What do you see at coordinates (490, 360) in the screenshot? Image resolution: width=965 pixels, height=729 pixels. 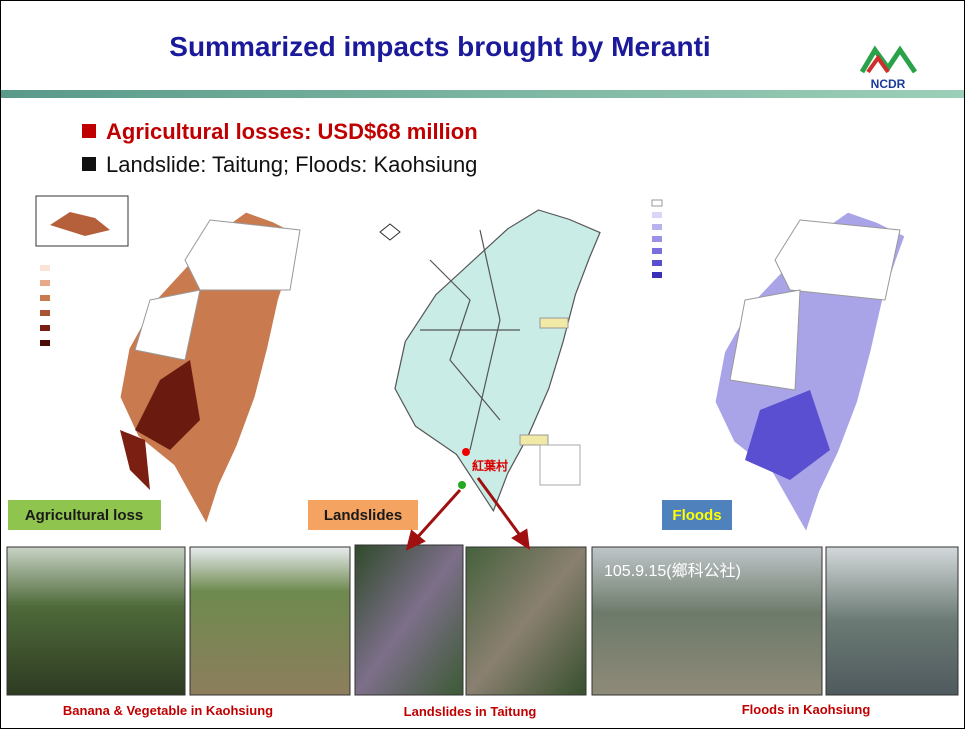 I see `map-landslide: 紅葉村` at bounding box center [490, 360].